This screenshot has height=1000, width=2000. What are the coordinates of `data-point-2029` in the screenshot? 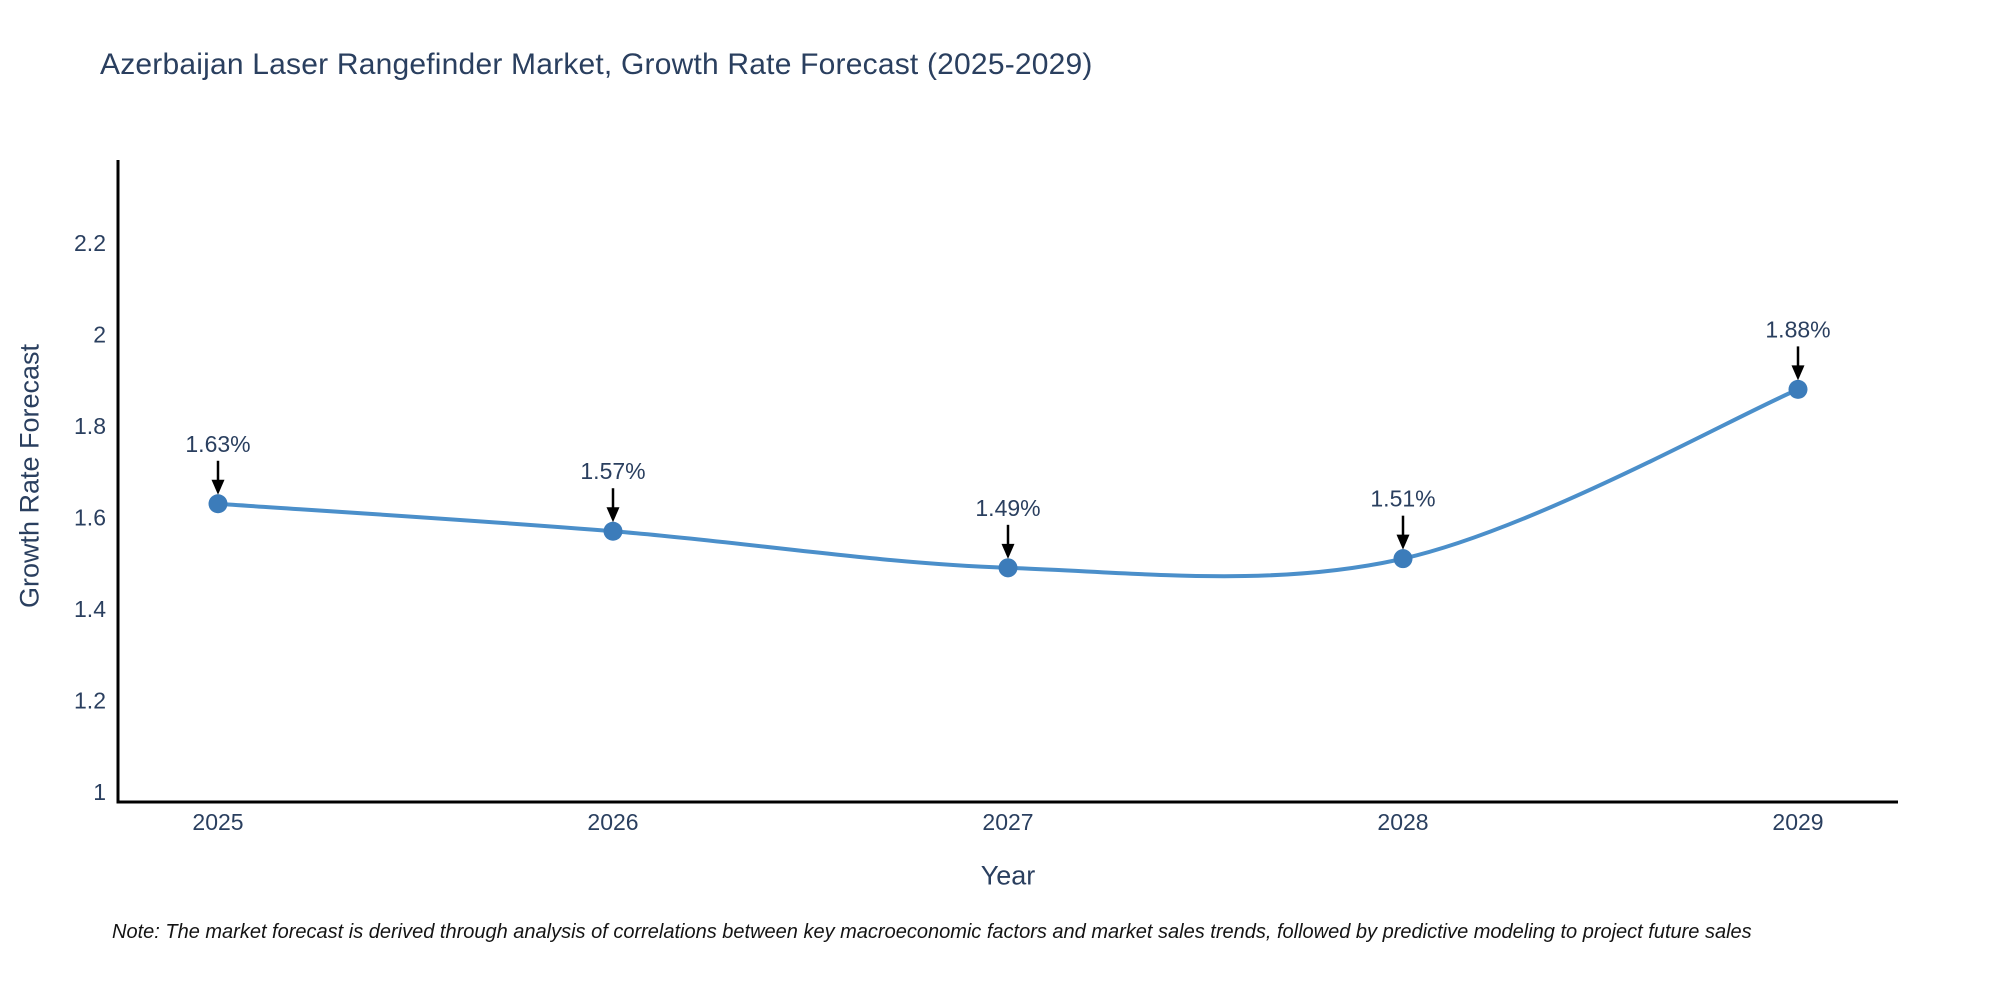 It's located at (1798, 389).